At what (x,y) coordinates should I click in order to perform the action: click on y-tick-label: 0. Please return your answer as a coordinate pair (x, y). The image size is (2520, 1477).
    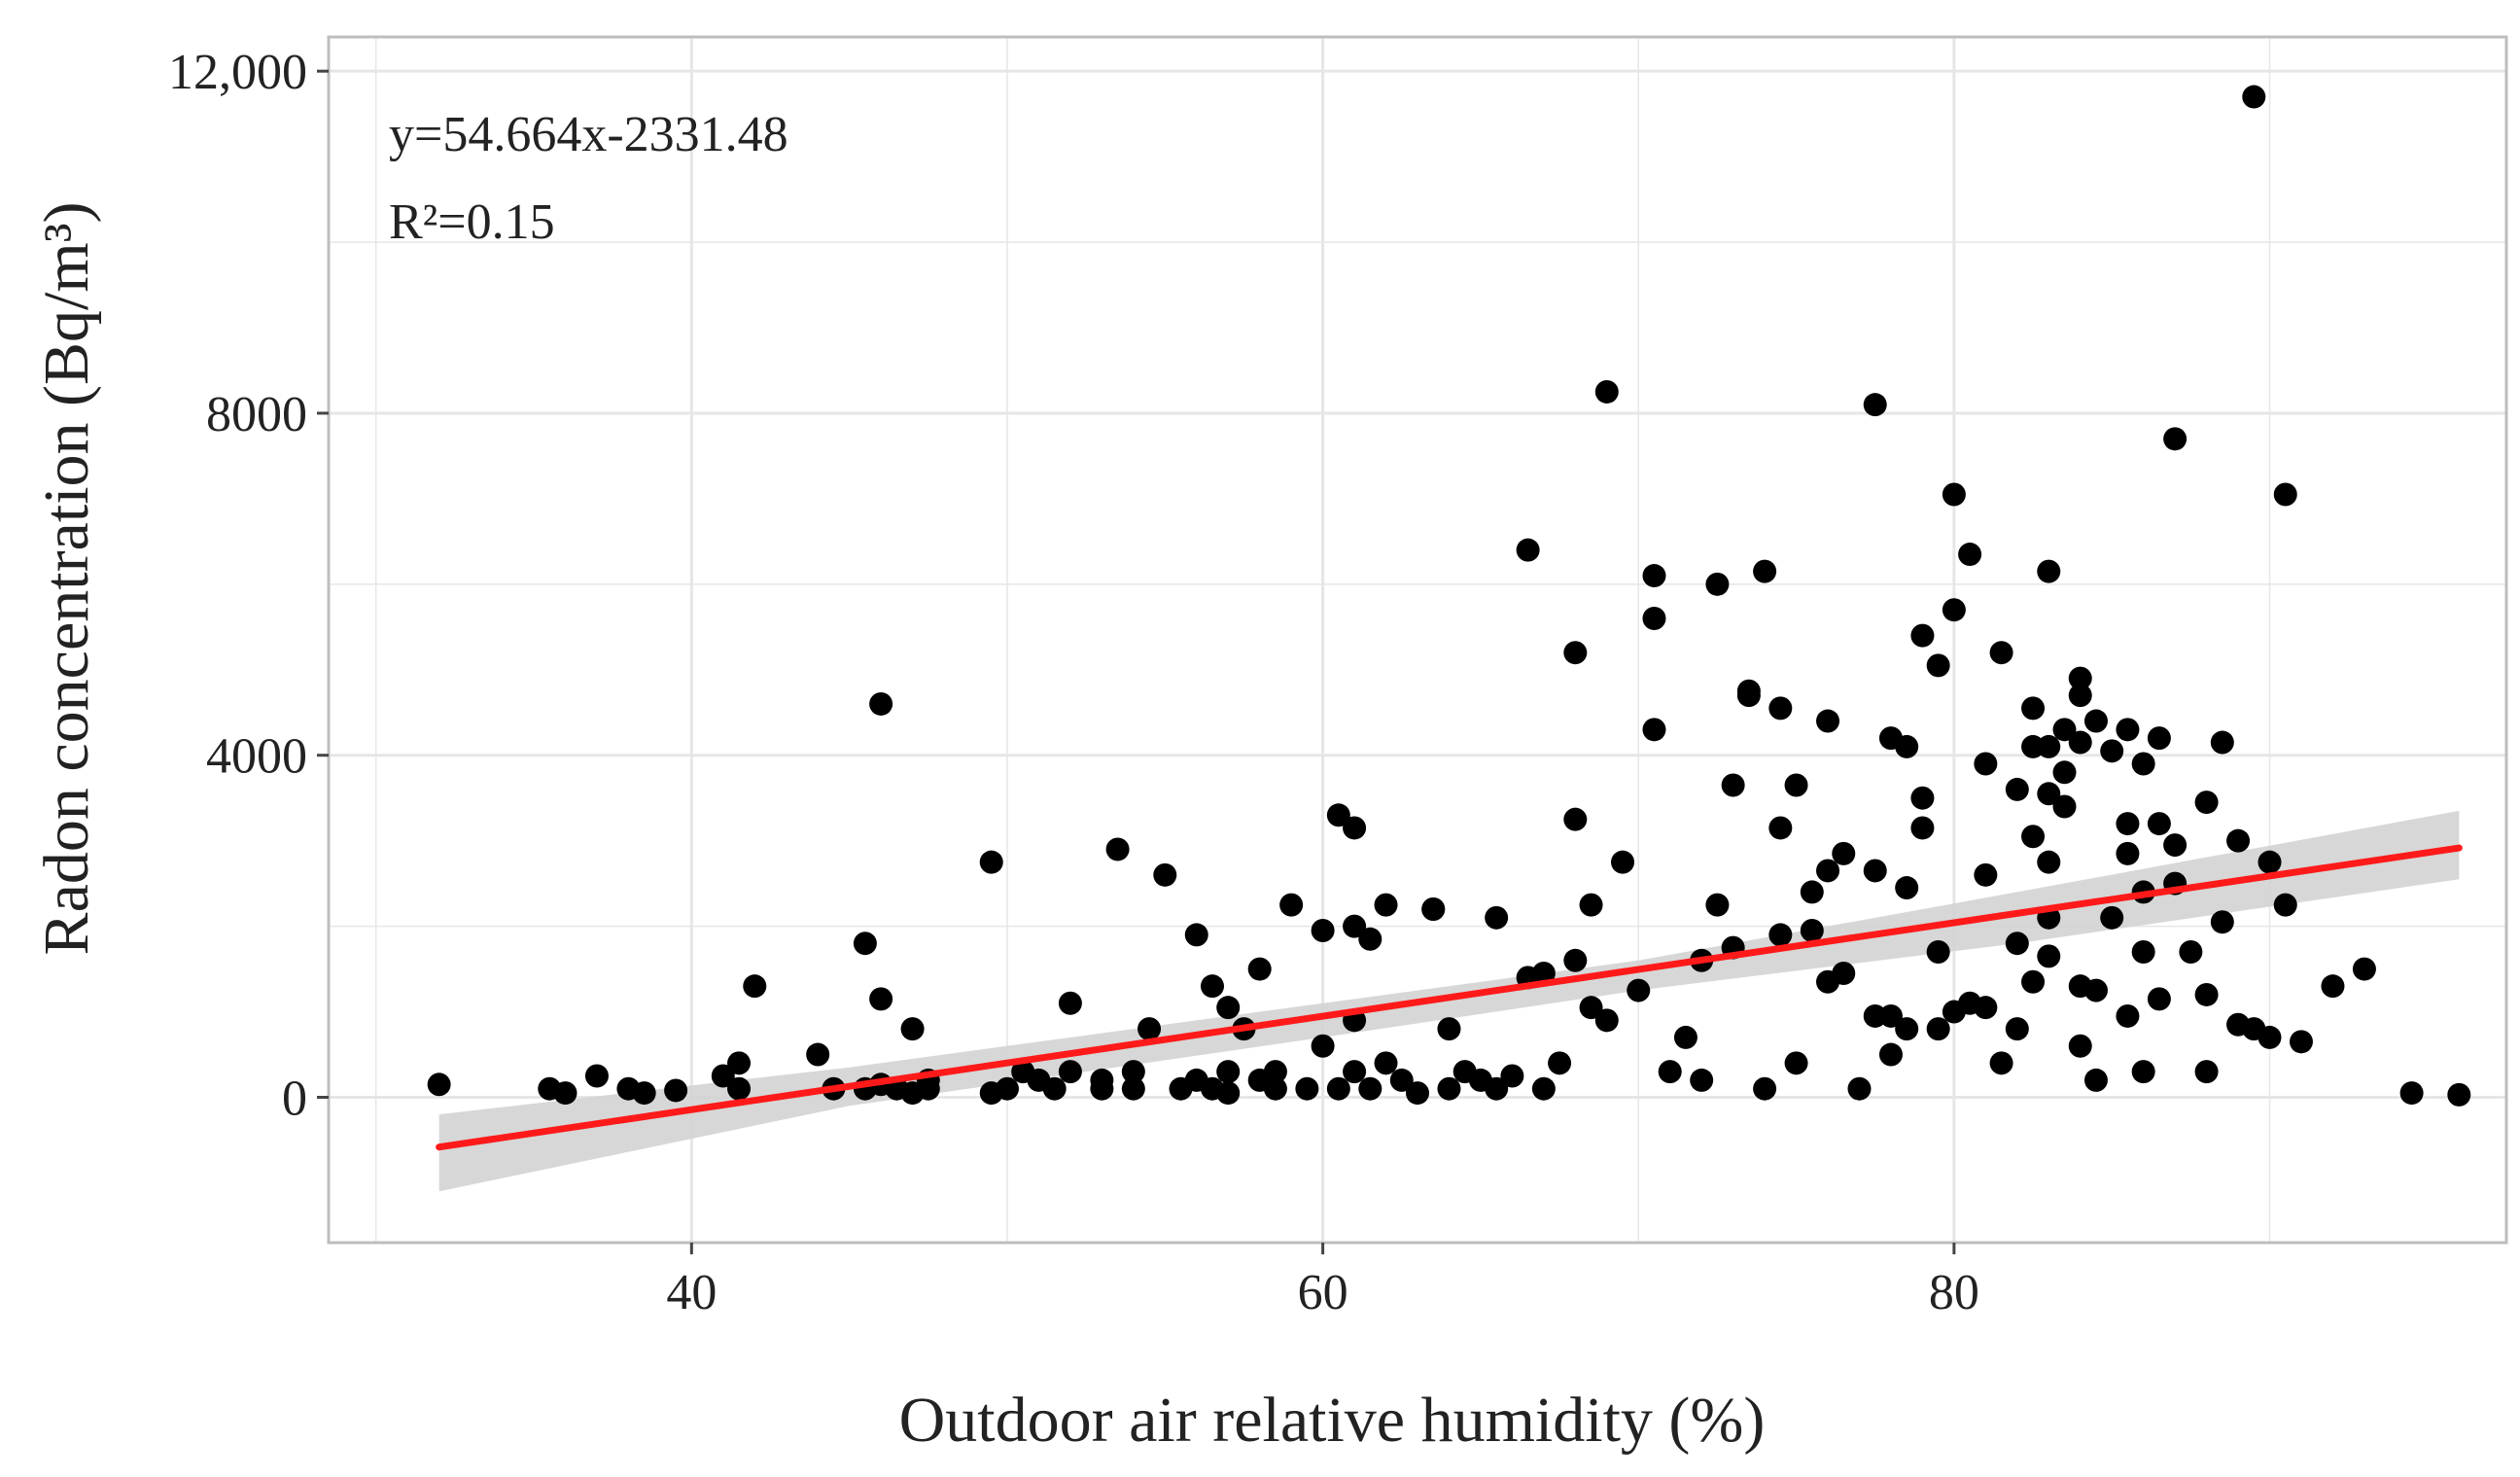
    Looking at the image, I should click on (294, 1099).